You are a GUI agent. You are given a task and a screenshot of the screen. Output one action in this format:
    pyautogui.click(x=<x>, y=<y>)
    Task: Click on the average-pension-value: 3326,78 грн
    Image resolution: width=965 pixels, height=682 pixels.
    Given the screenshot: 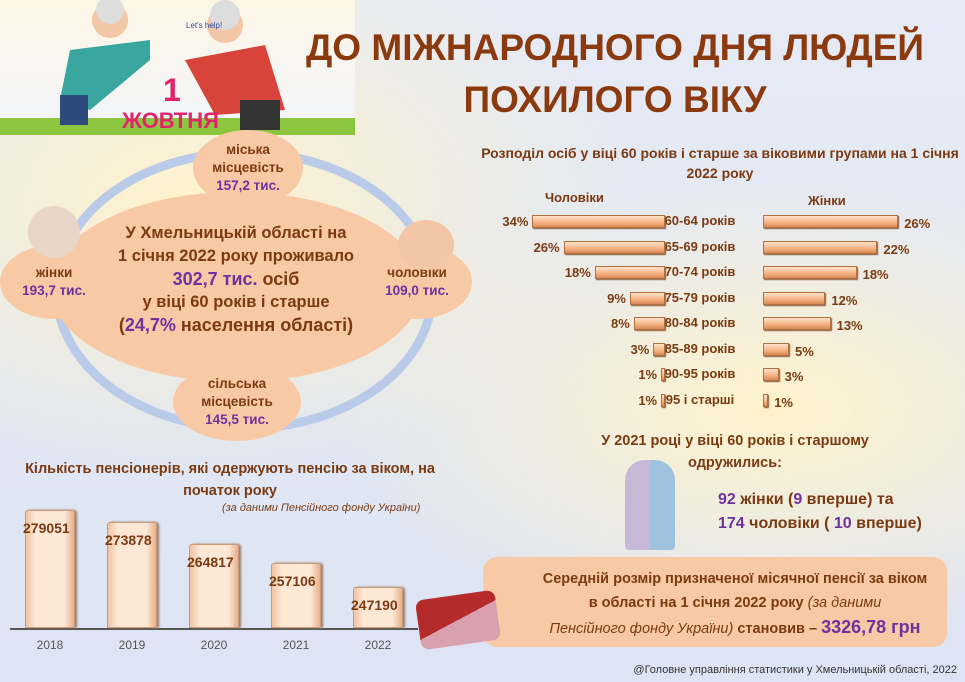 What is the action you would take?
    pyautogui.click(x=871, y=627)
    